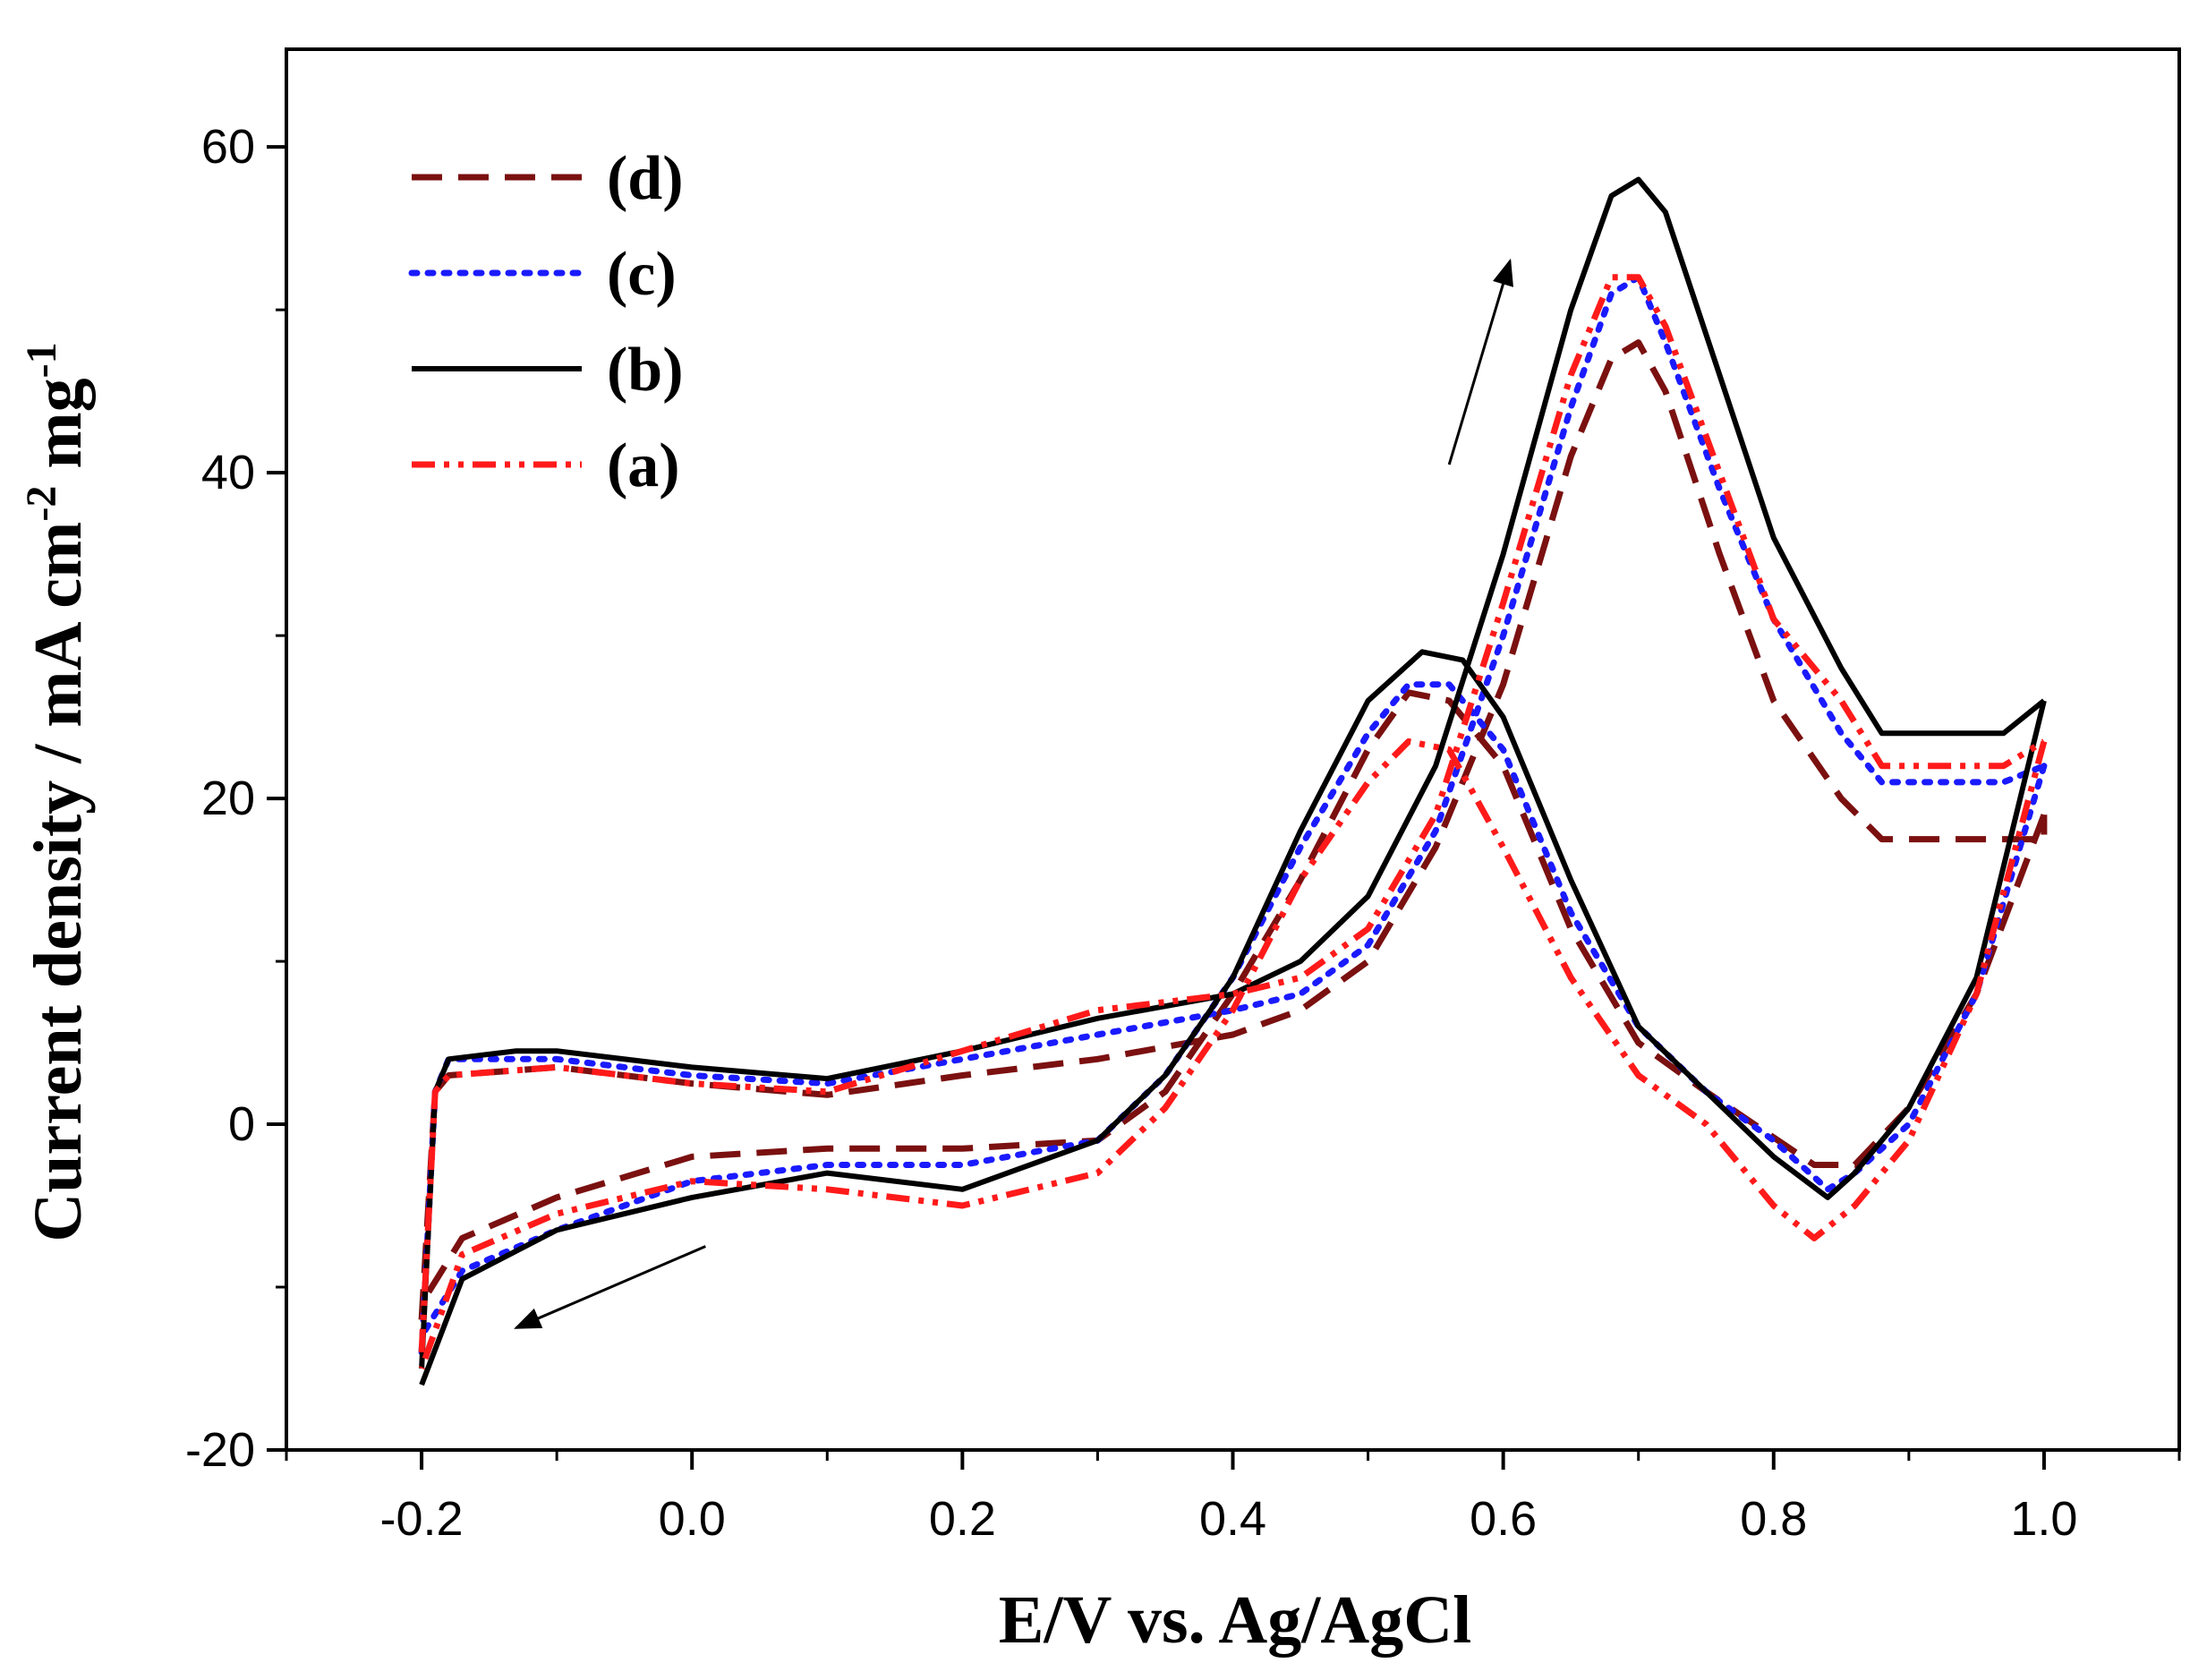 The image size is (2207, 1680). What do you see at coordinates (645, 370) in the screenshot?
I see `legend-label-b: (b)` at bounding box center [645, 370].